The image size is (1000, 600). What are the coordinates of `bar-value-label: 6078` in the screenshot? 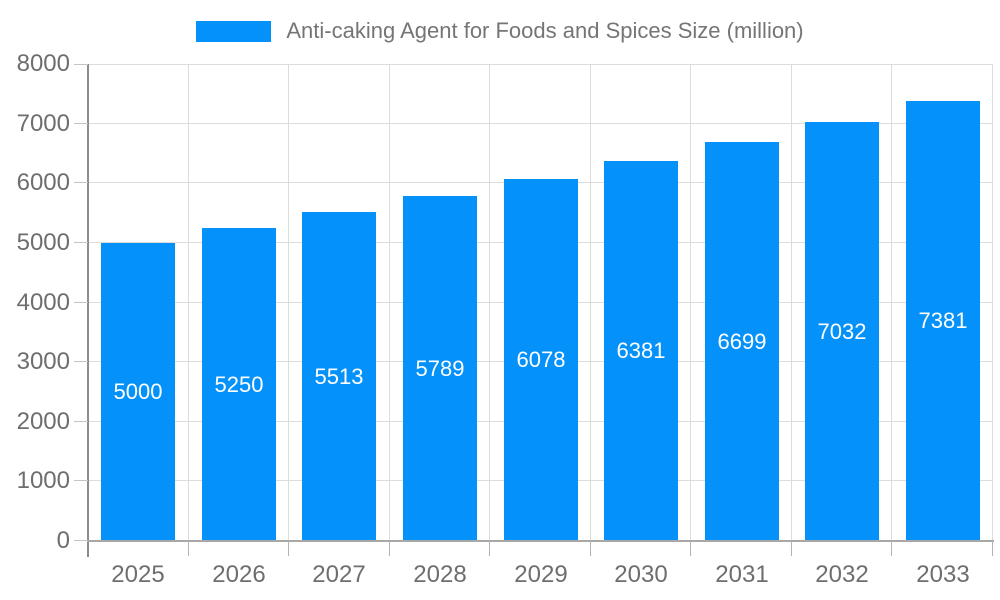 It's located at (541, 359).